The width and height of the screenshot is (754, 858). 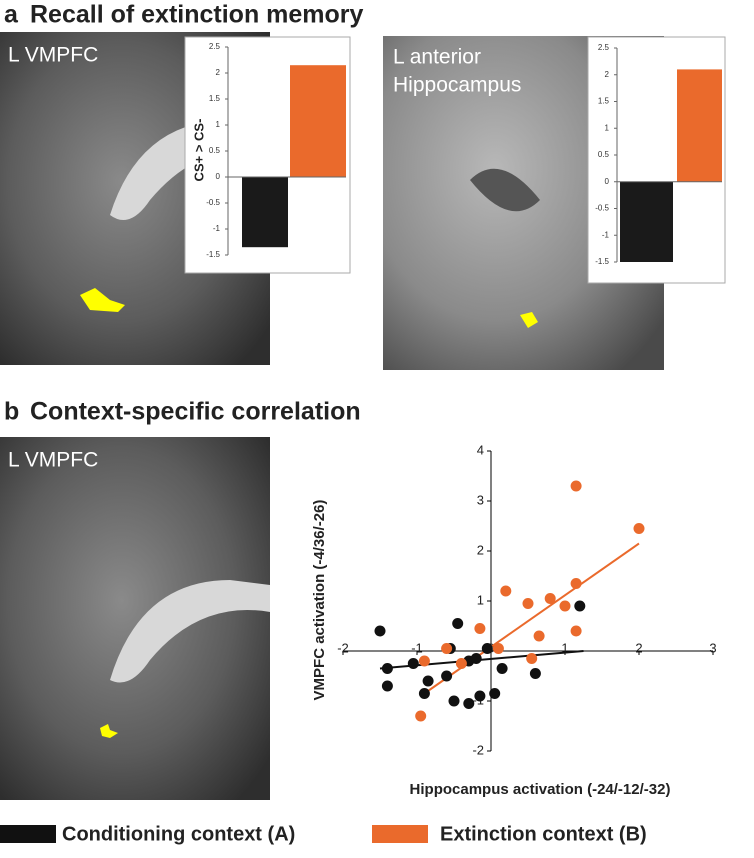 What do you see at coordinates (712, 647) in the screenshot?
I see `x-tick-label: 3` at bounding box center [712, 647].